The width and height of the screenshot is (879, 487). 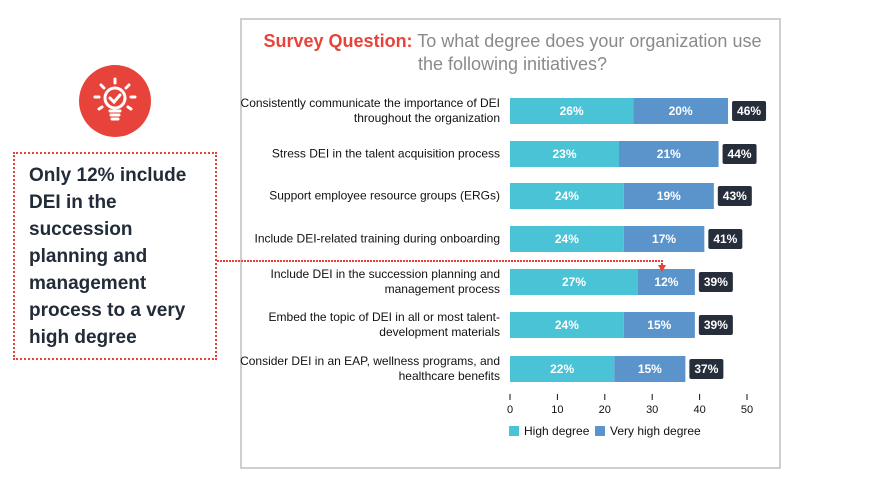 What do you see at coordinates (514, 431) in the screenshot?
I see `legend-swatch-high` at bounding box center [514, 431].